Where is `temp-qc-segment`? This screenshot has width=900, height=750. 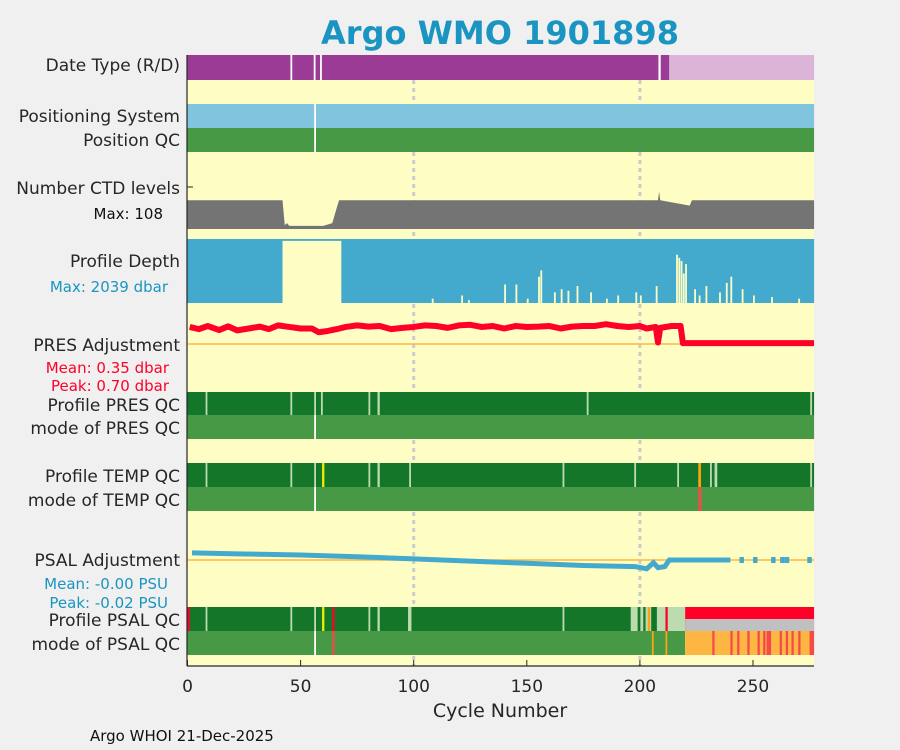
temp-qc-segment is located at coordinates (501, 475).